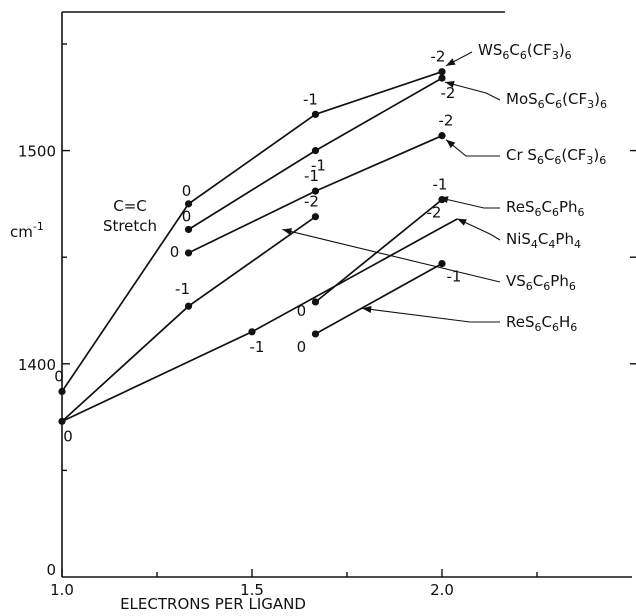  Describe the element at coordinates (516, 281) in the screenshot. I see `legend-label-part: VS` at that location.